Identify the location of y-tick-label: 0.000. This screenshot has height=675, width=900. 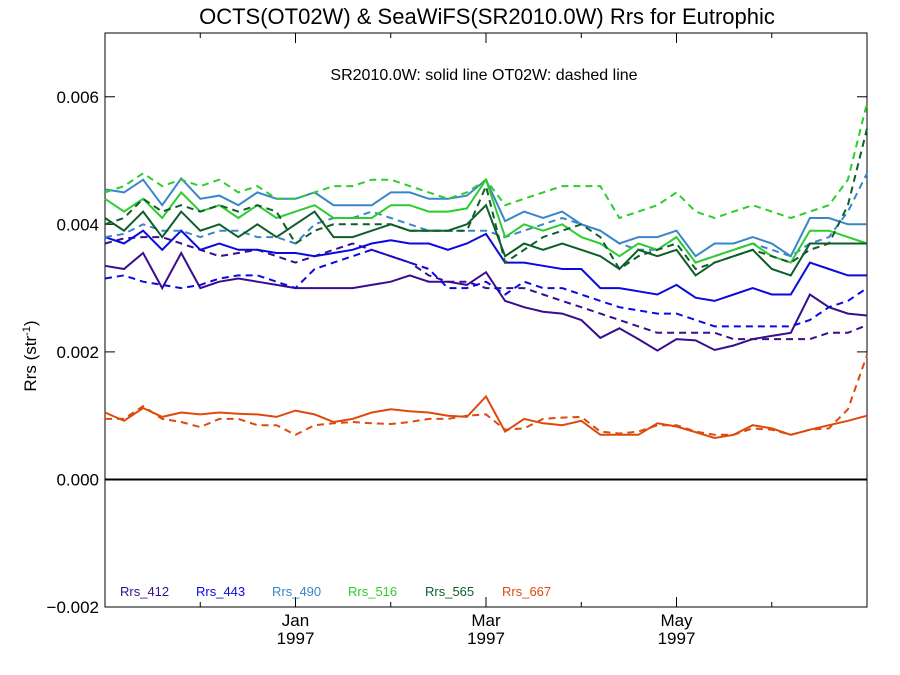
(77, 479).